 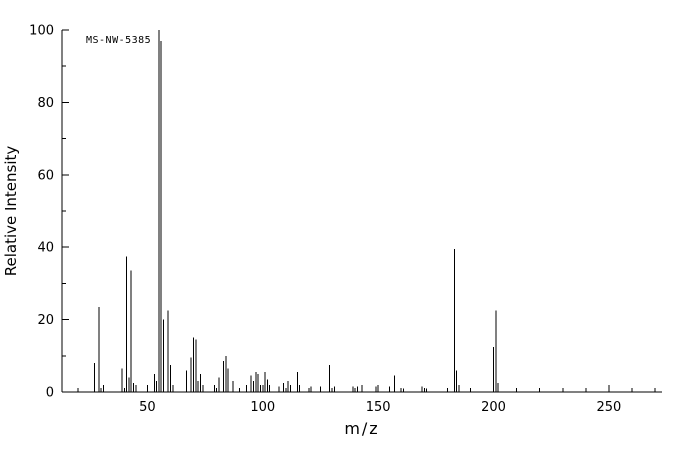 What do you see at coordinates (45, 103) in the screenshot?
I see `y-tick-label: 80` at bounding box center [45, 103].